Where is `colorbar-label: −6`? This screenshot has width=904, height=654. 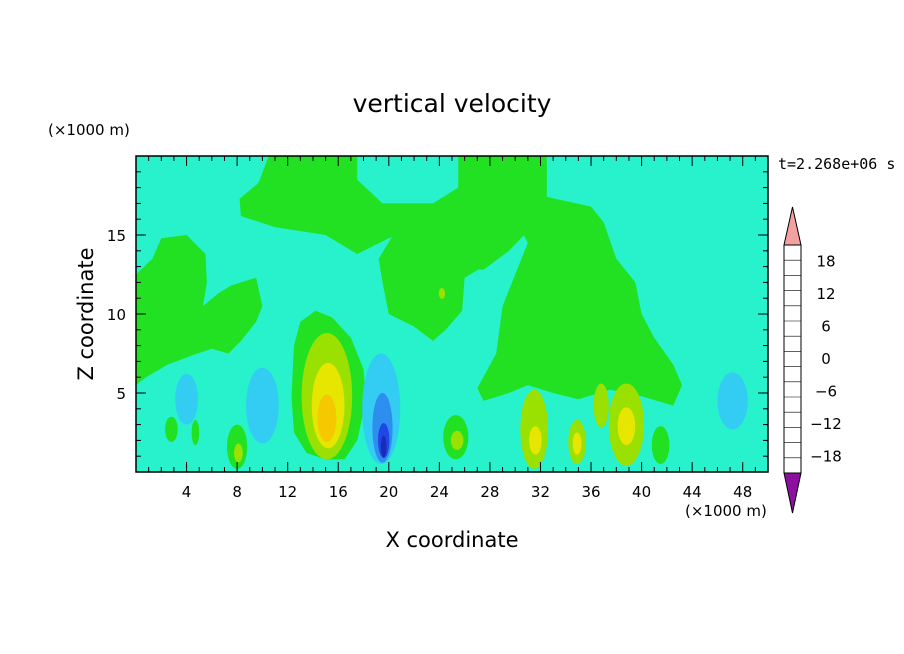 colorbar-label: −6 is located at coordinates (826, 392).